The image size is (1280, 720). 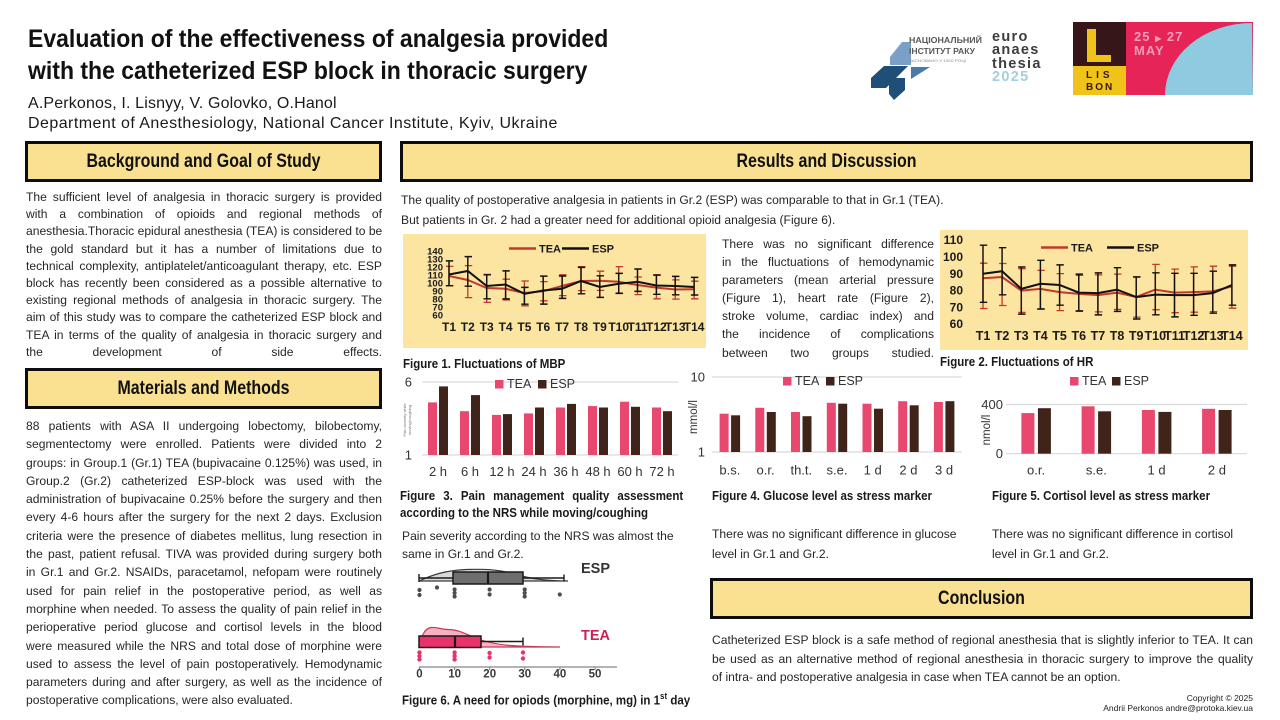 What do you see at coordinates (945, 40) in the screenshot?
I see `svg-text: НАЦІОНАЛЬНИЙ` at bounding box center [945, 40].